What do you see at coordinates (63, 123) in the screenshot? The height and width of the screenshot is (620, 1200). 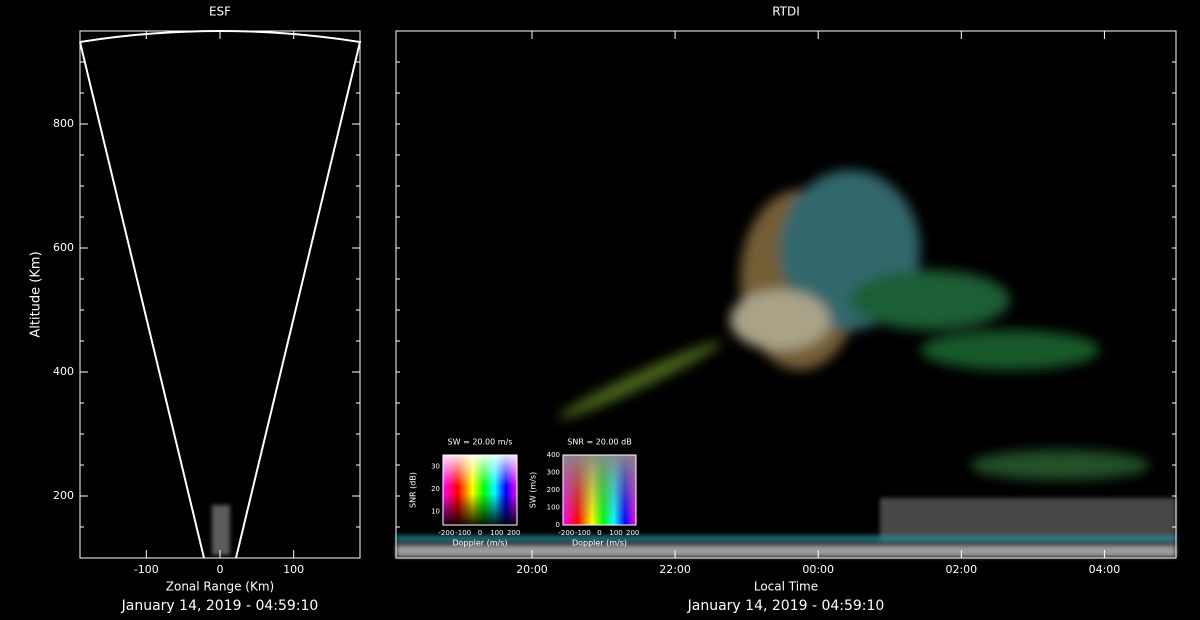 I see `y-tick-label: 800` at bounding box center [63, 123].